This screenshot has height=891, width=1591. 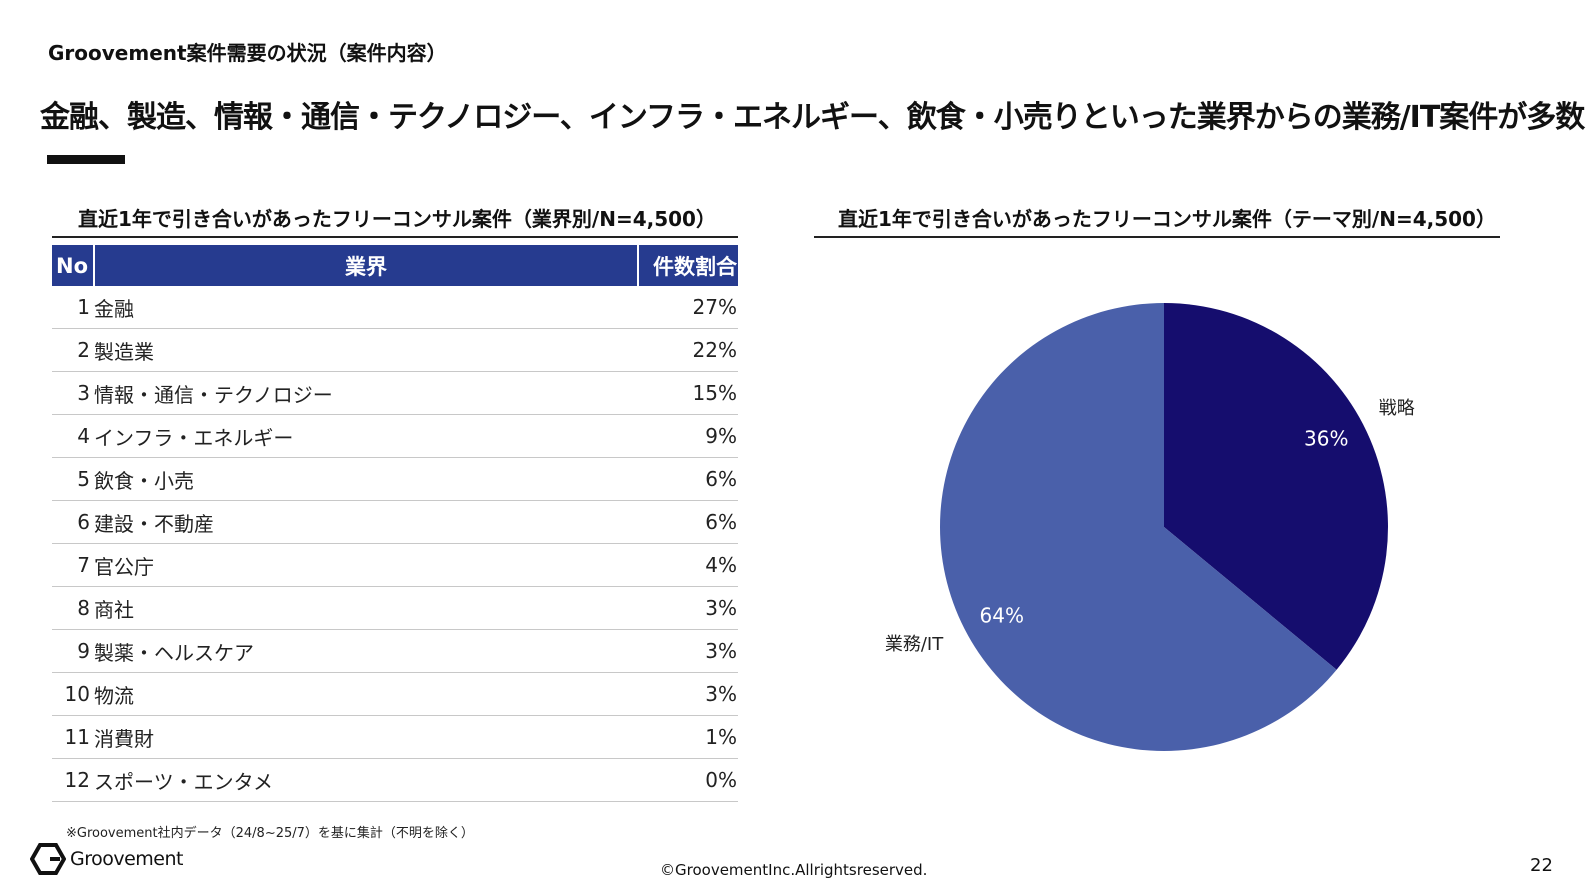 What do you see at coordinates (77, 780) in the screenshot?
I see `row-no: 12` at bounding box center [77, 780].